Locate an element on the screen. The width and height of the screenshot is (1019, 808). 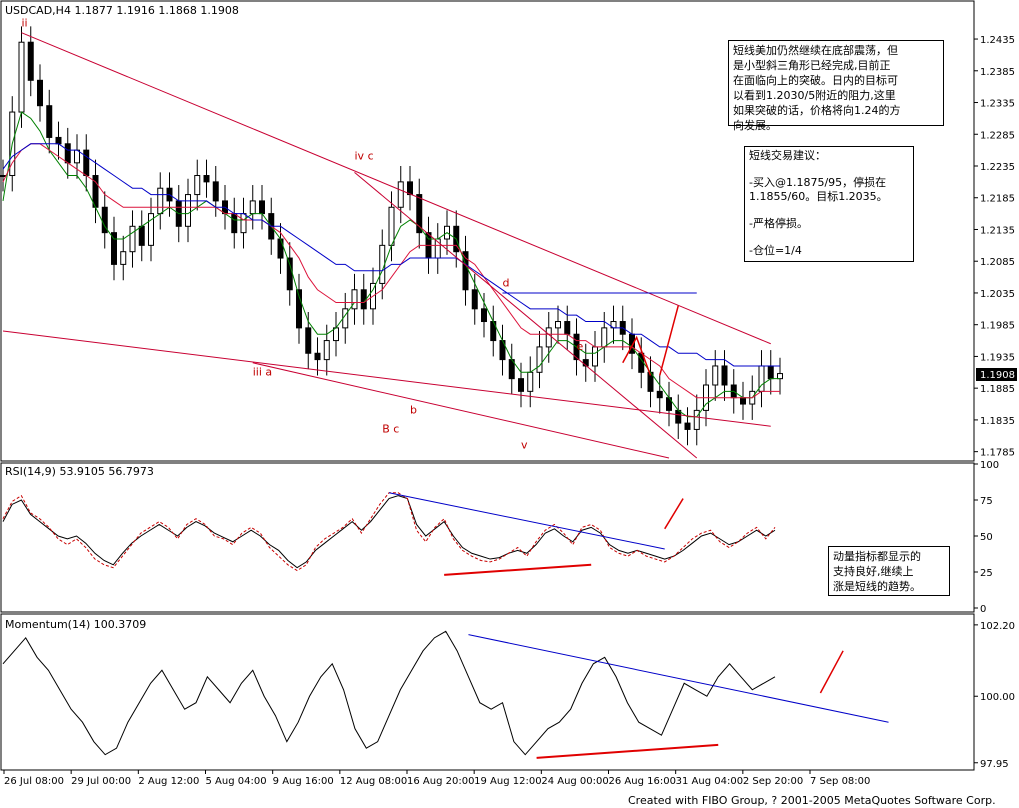
y-tick-label: 50 is located at coordinates (986, 537).